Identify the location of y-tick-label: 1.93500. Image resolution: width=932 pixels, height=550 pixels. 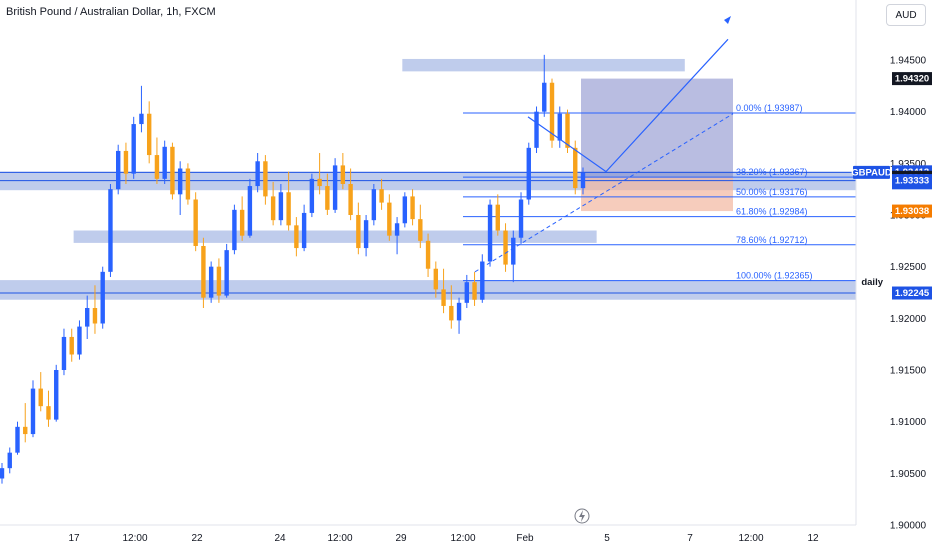
(908, 164).